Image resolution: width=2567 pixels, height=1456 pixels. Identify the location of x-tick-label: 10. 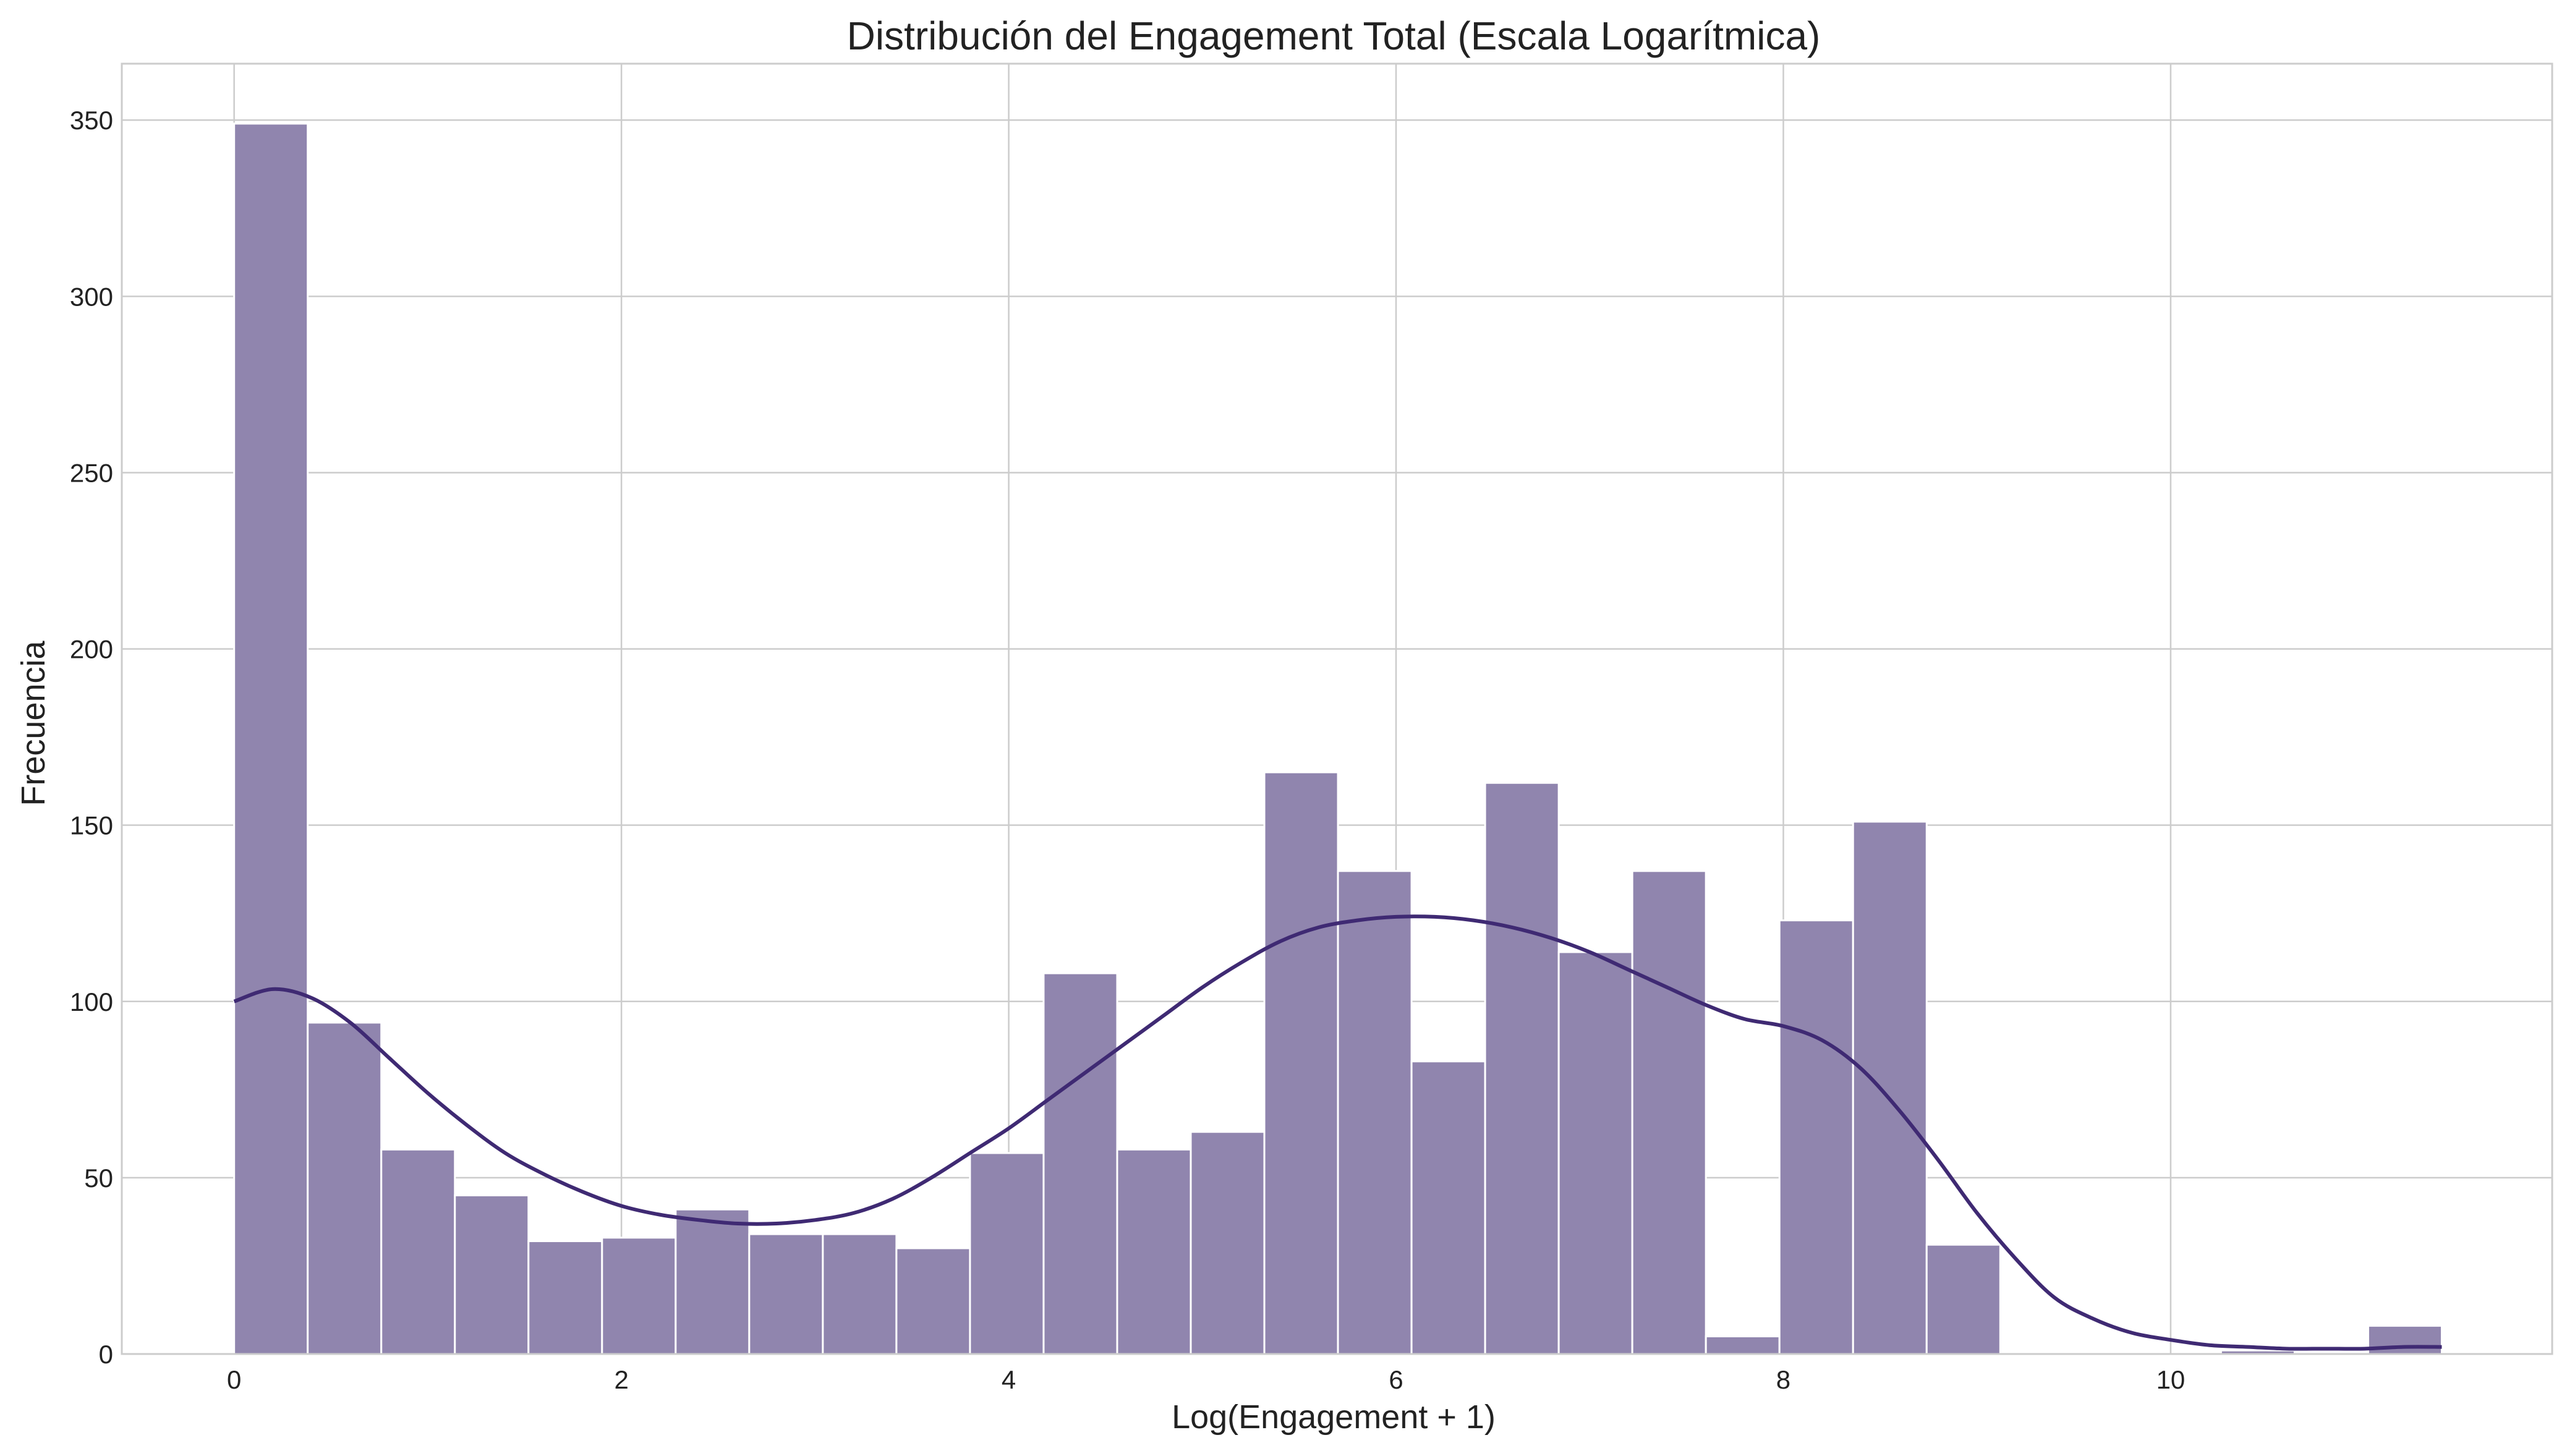
(2171, 1379).